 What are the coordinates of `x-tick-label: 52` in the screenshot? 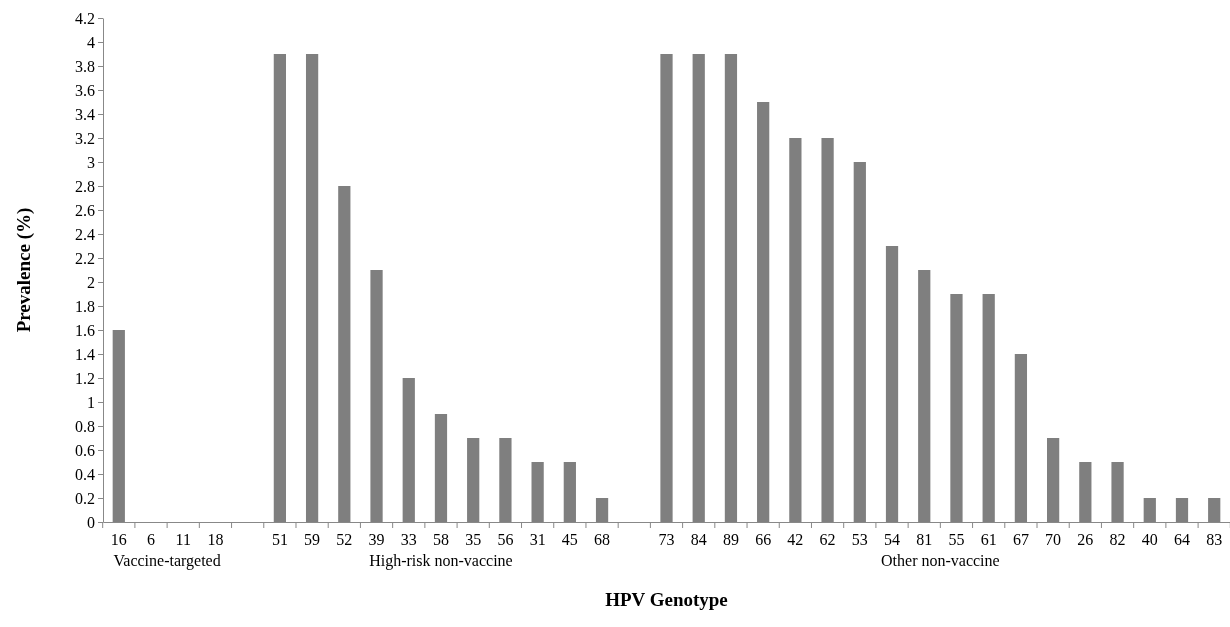 It's located at (344, 540).